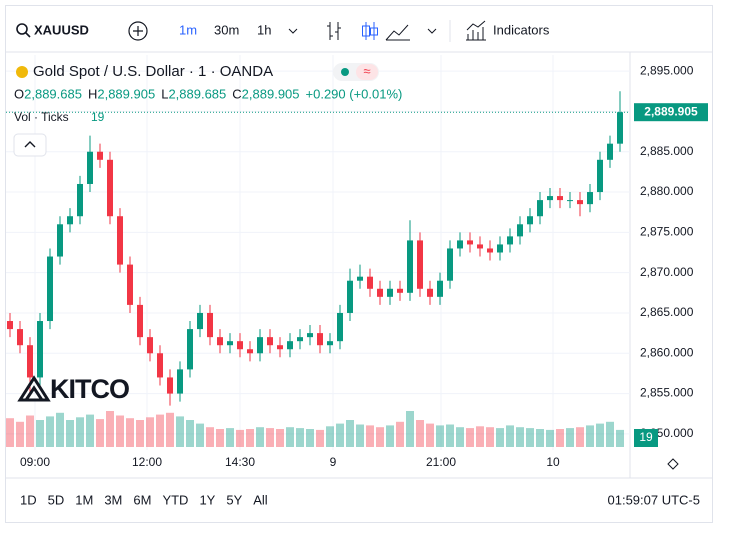 The height and width of the screenshot is (536, 736). What do you see at coordinates (521, 29) in the screenshot?
I see `indicators-button: Indicators` at bounding box center [521, 29].